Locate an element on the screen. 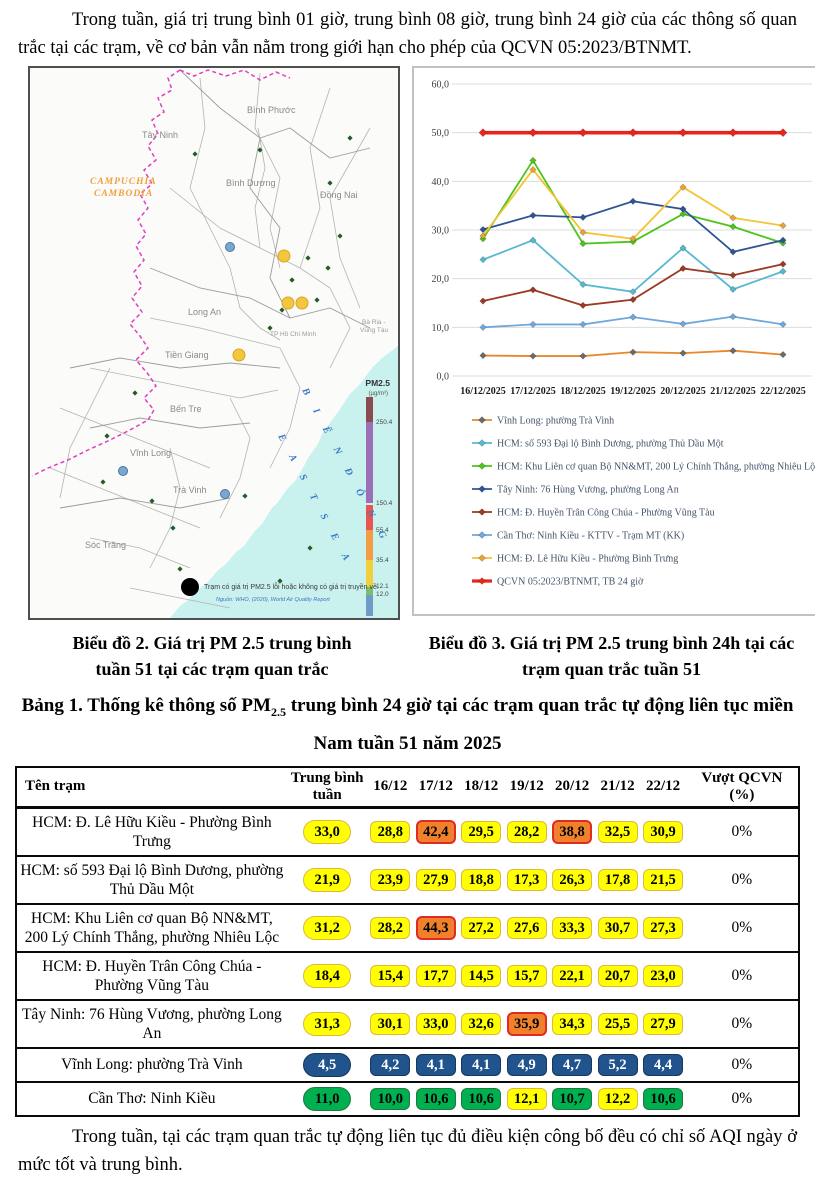 This screenshot has height=1200, width=815. map-label: Bình Dương is located at coordinates (250, 183).